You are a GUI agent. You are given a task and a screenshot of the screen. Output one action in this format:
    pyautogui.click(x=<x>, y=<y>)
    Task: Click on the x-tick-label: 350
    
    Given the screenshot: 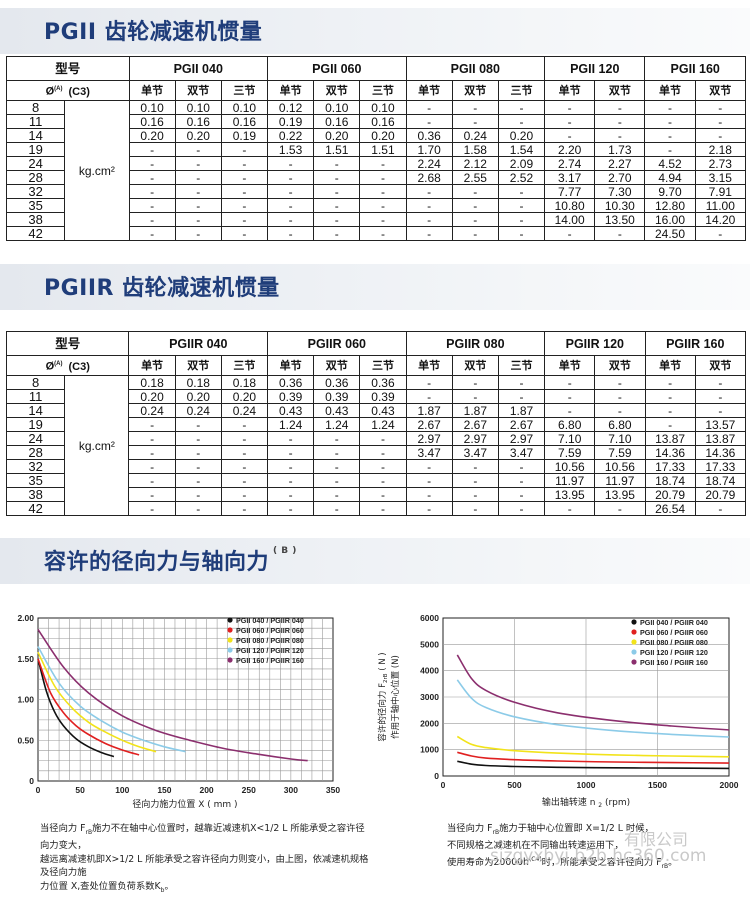 What is the action you would take?
    pyautogui.click(x=333, y=790)
    